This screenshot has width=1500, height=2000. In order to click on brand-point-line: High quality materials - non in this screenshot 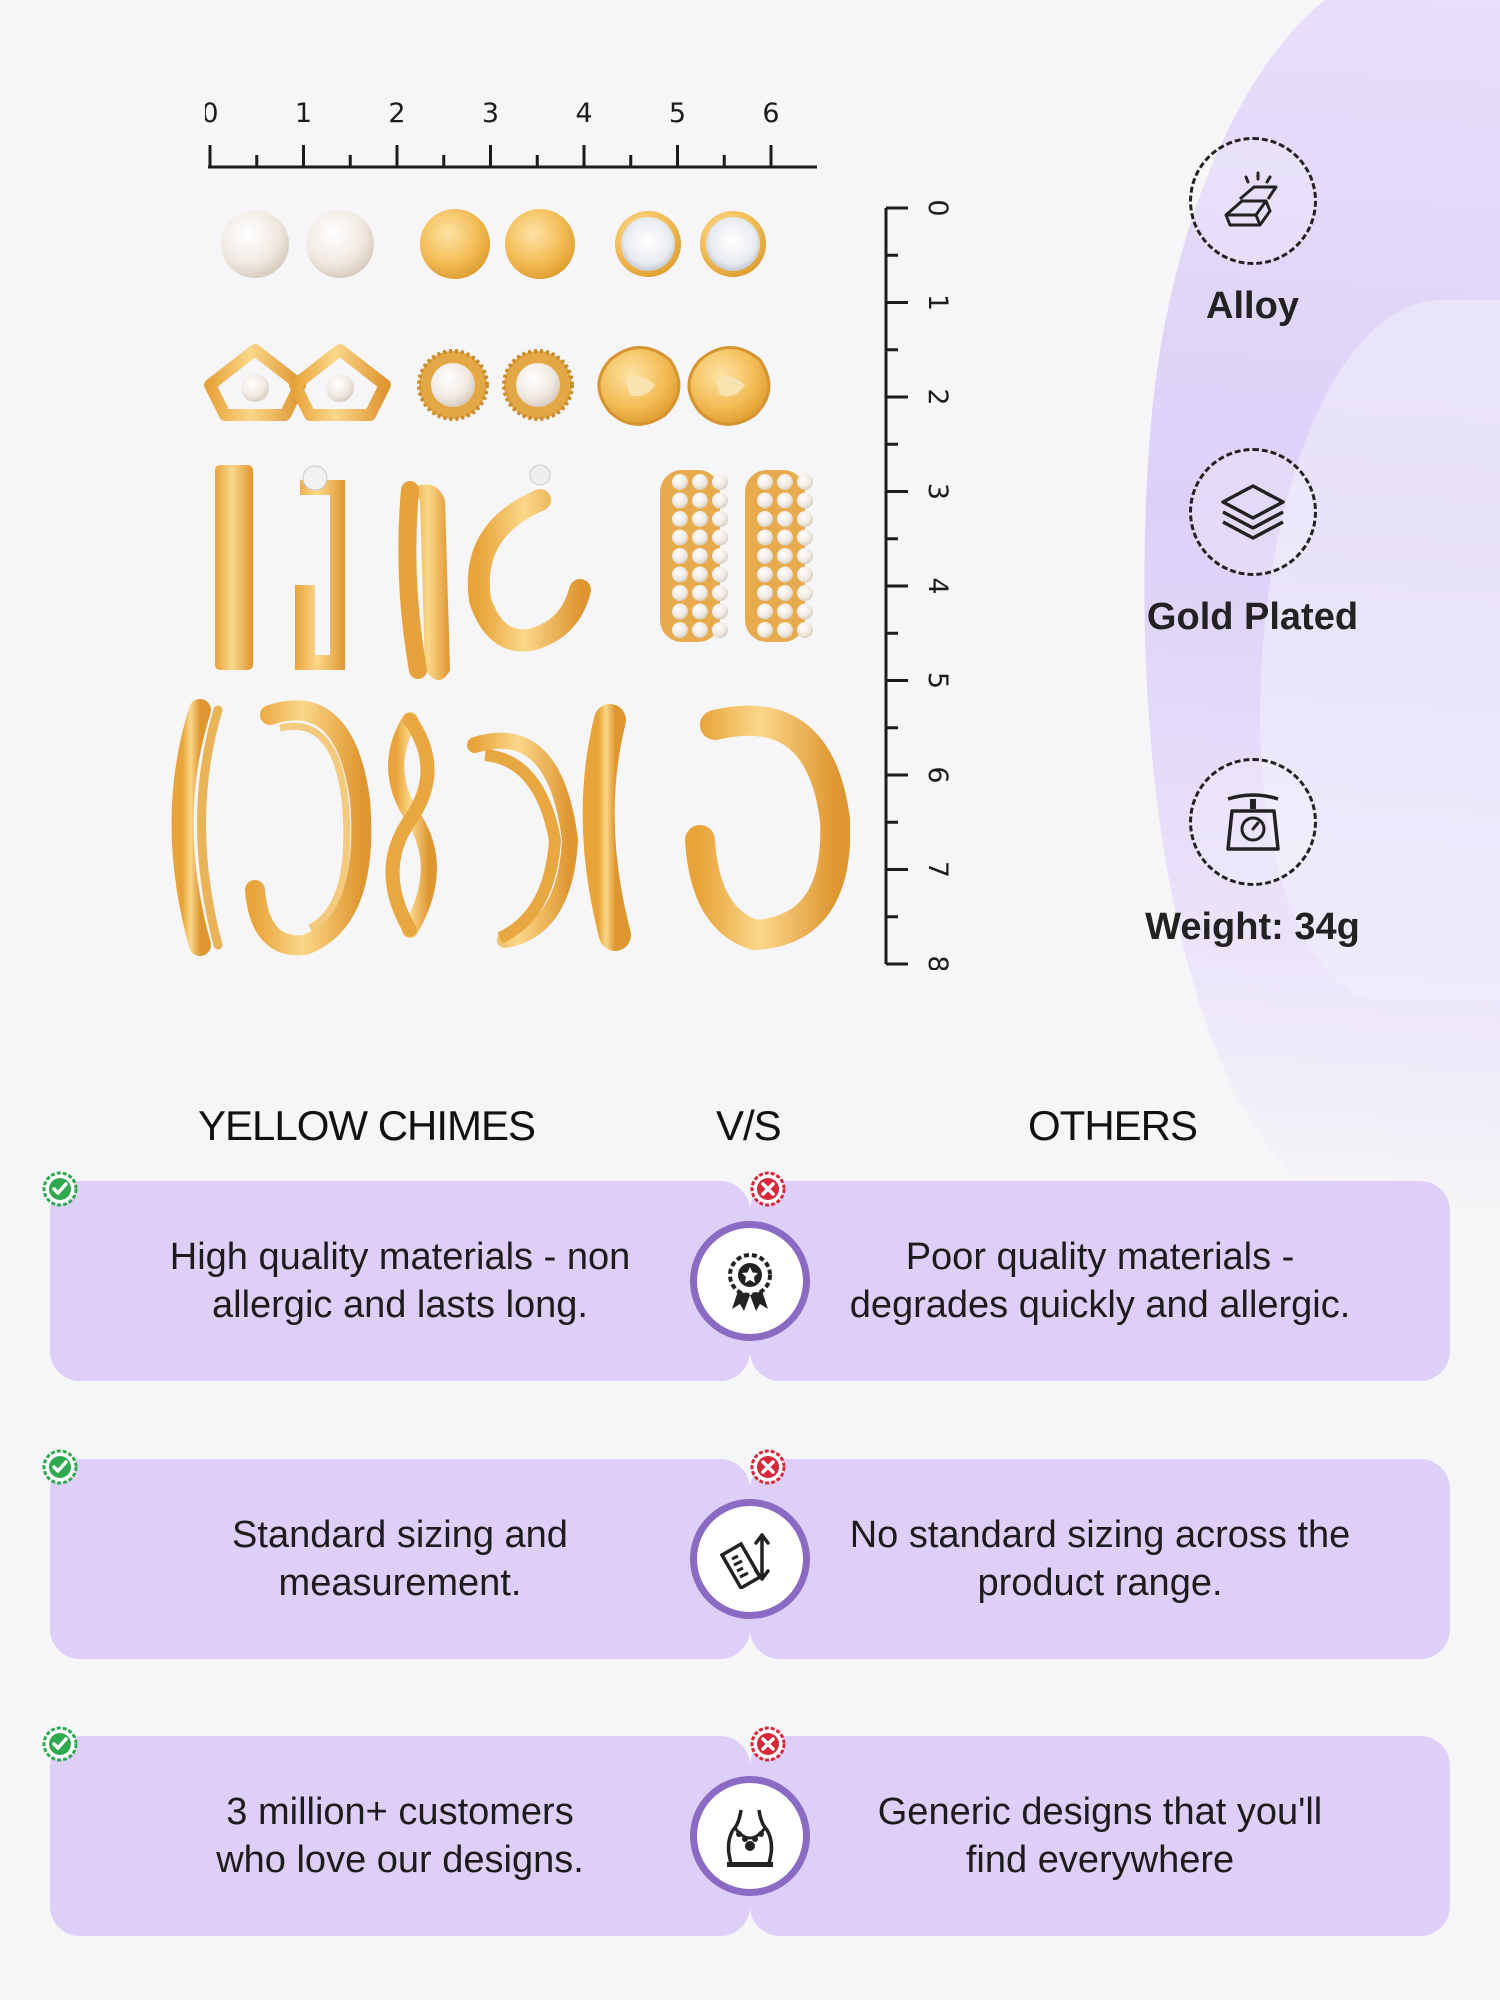, I will do `click(400, 1257)`.